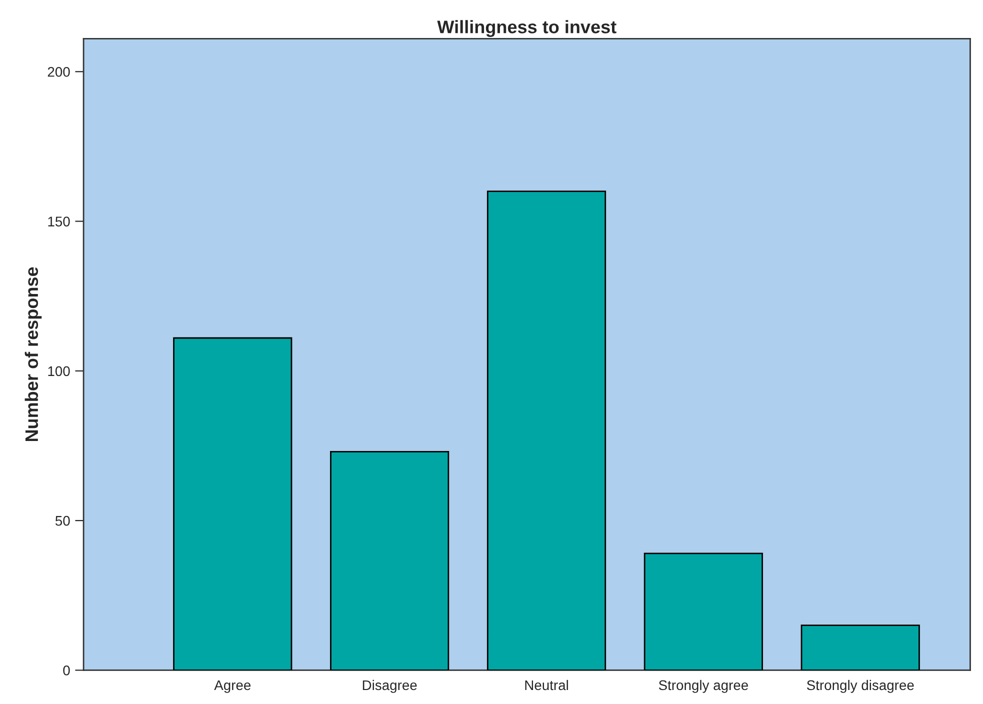 The width and height of the screenshot is (983, 704). What do you see at coordinates (59, 371) in the screenshot?
I see `y-tick-label: 100` at bounding box center [59, 371].